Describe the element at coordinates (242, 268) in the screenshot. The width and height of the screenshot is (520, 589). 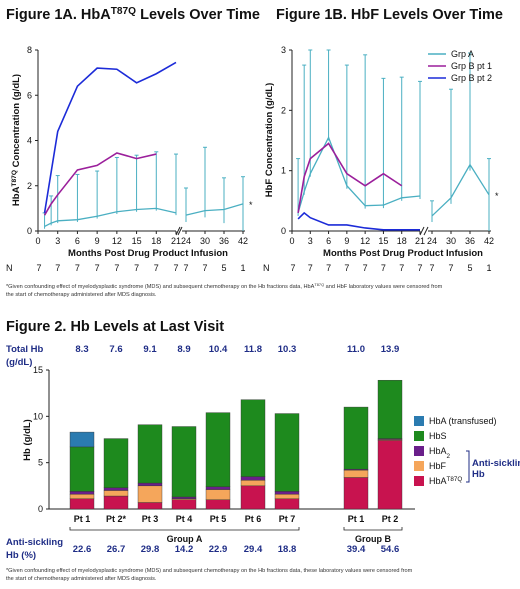
I see `figure-1a-n-value: 1` at that location.